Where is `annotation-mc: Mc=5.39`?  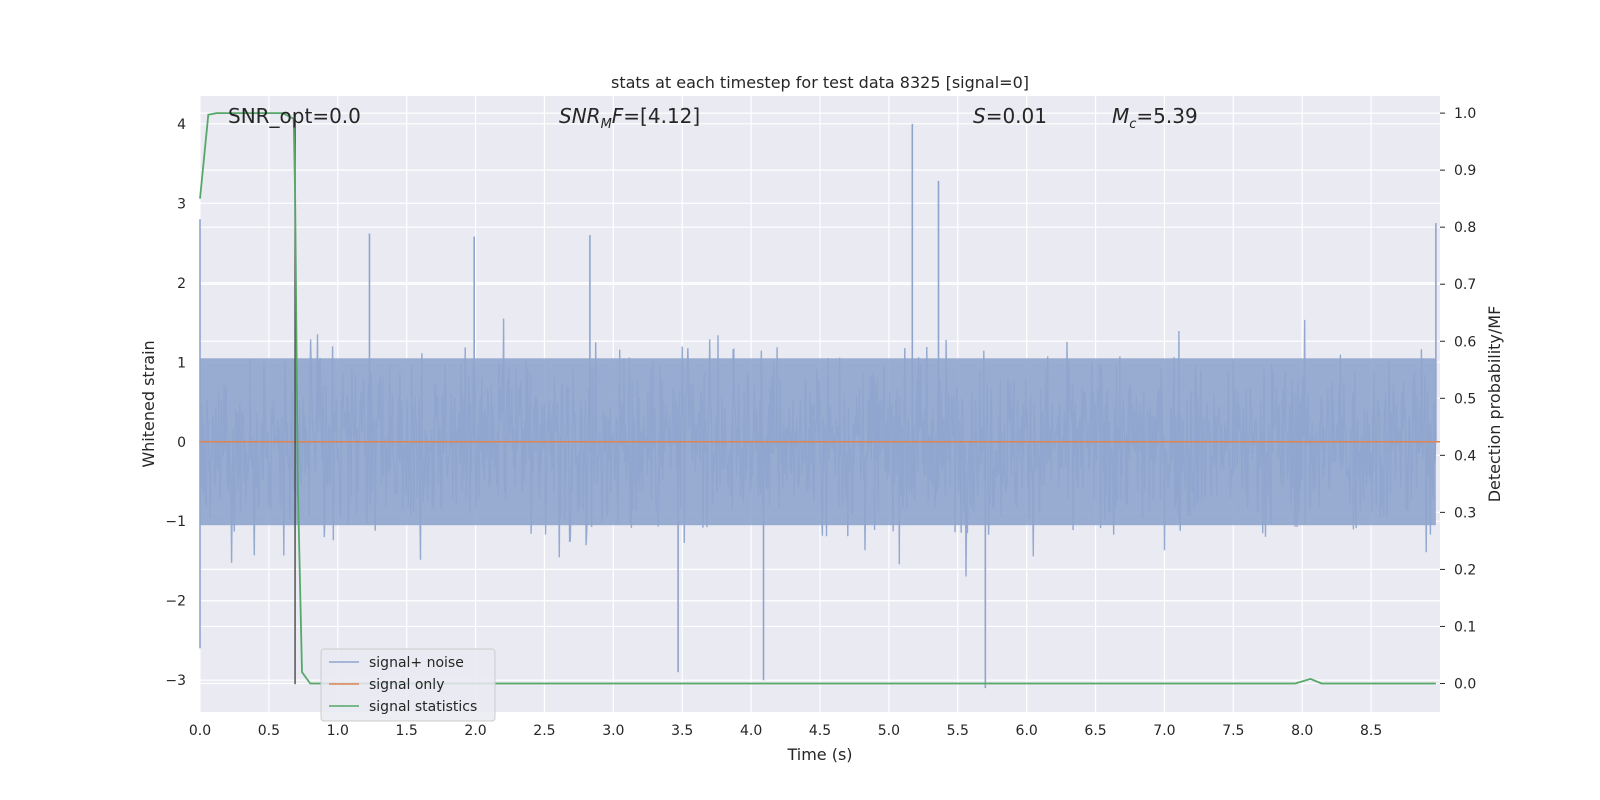
annotation-mc: Mc=5.39 is located at coordinates (1155, 118).